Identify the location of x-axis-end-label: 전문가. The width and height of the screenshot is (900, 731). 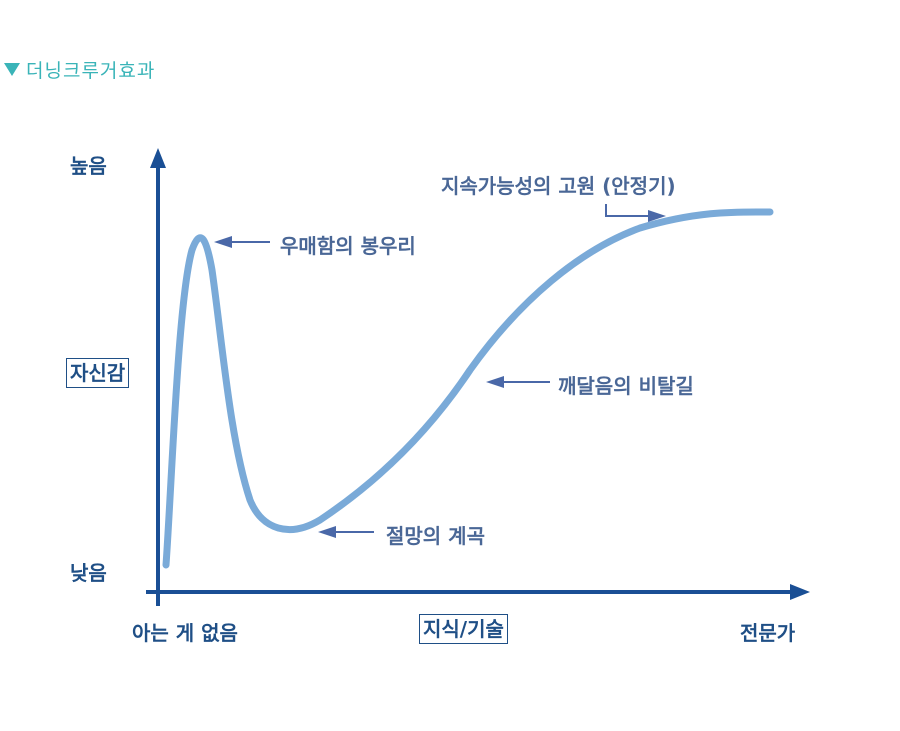
(768, 633).